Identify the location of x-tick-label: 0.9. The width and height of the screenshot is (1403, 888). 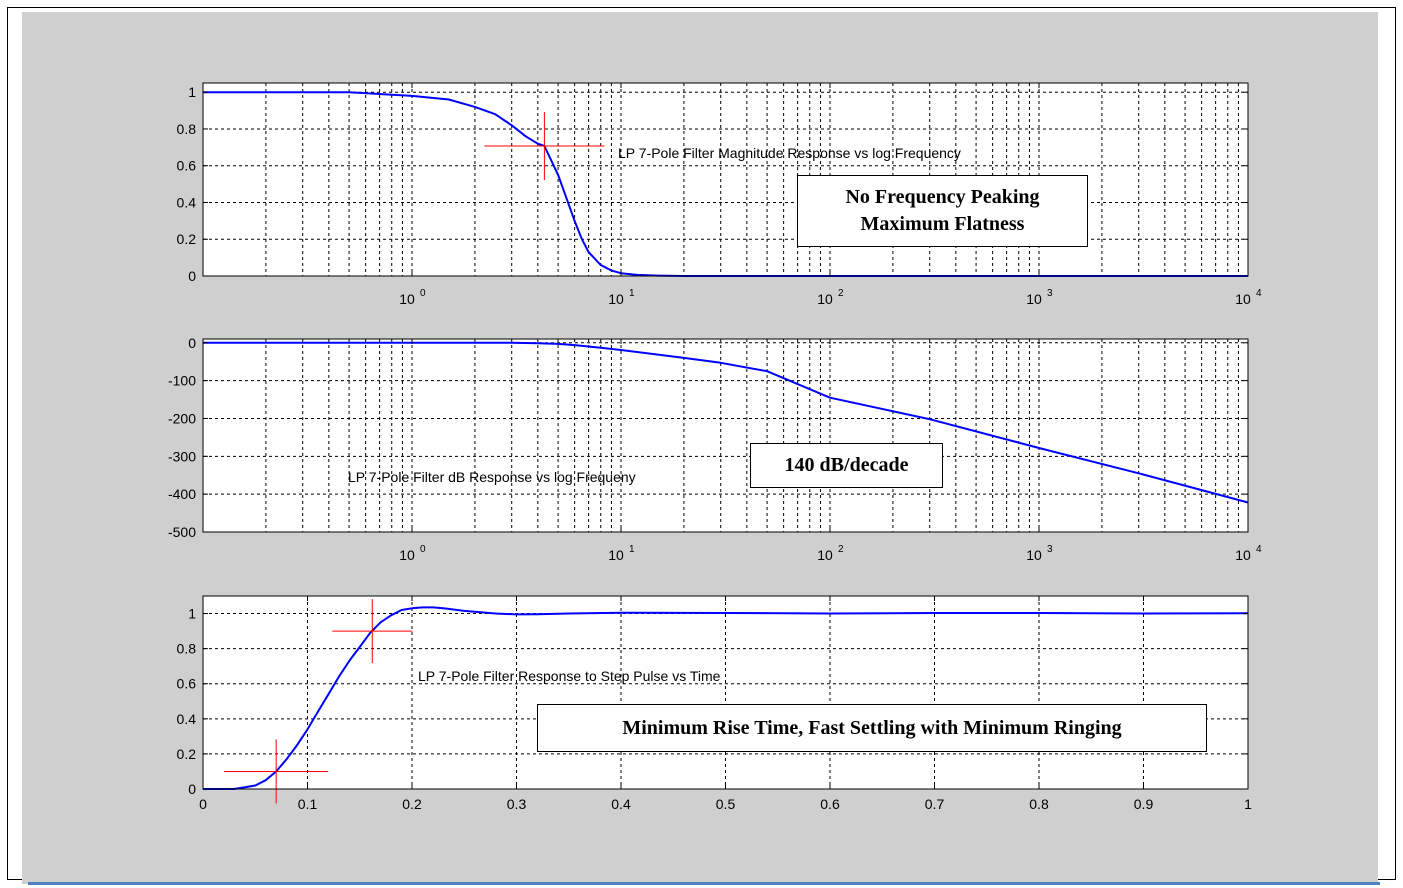
(1144, 804).